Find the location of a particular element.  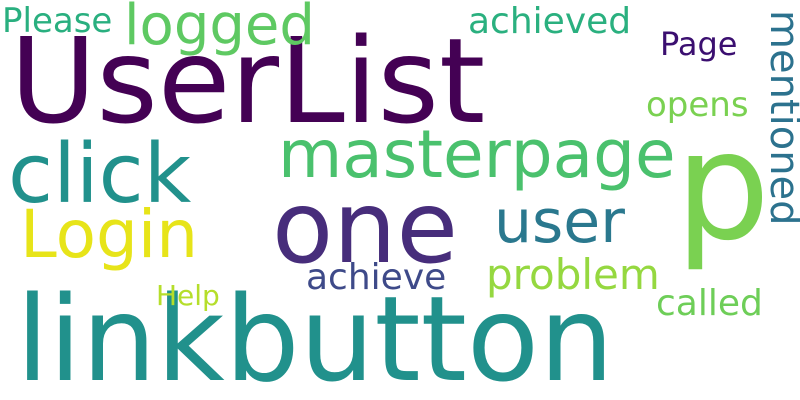

word-masterpage: masterpage is located at coordinates (477, 154).